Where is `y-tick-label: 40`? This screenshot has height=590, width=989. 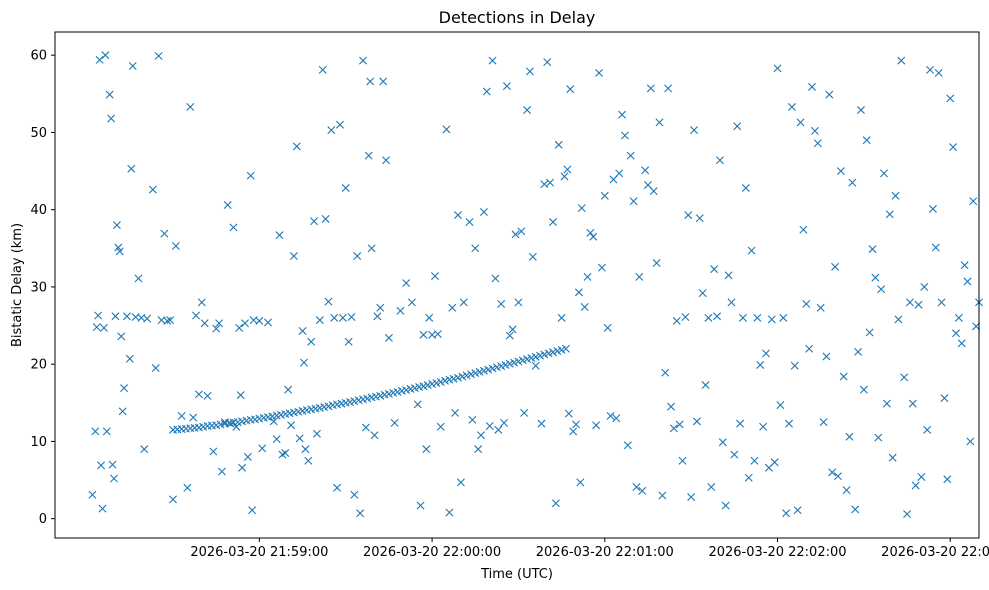 y-tick-label: 40 is located at coordinates (38, 210).